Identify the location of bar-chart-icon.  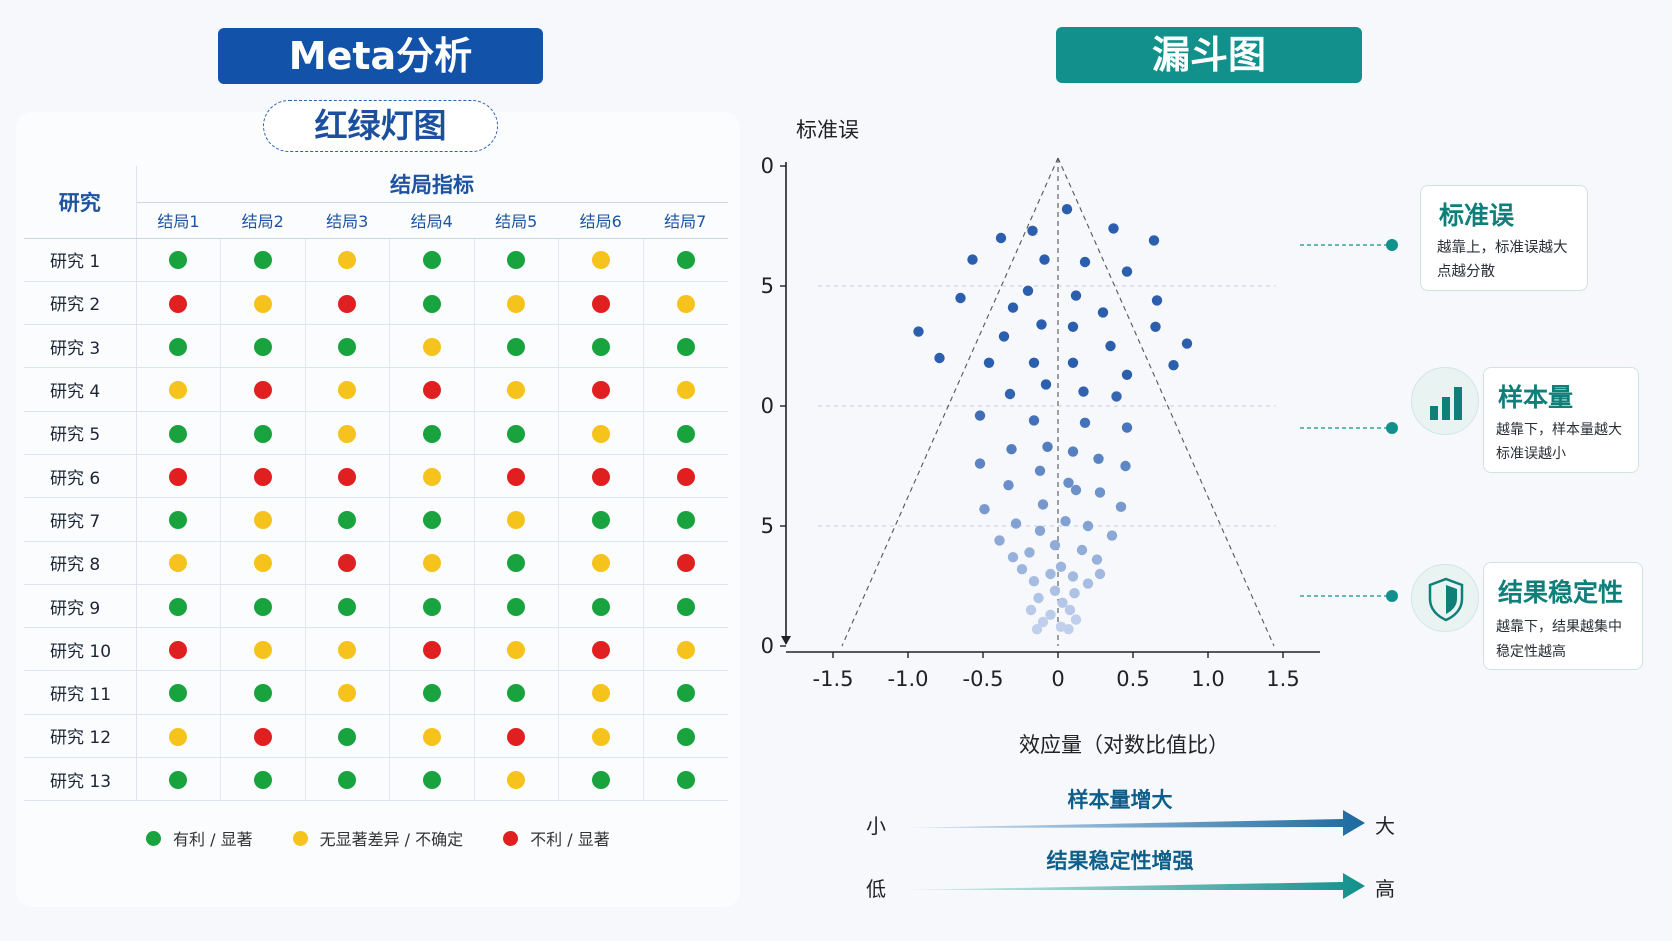
(1445, 401).